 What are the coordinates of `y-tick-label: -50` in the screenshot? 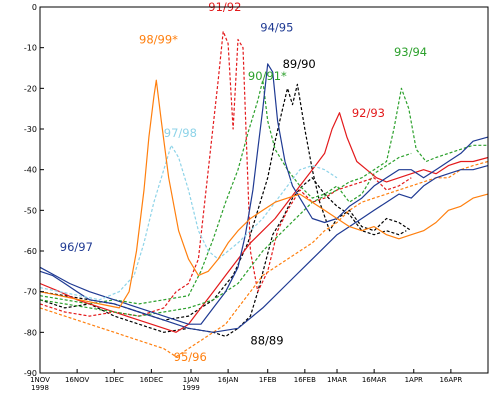 It's located at (30, 210).